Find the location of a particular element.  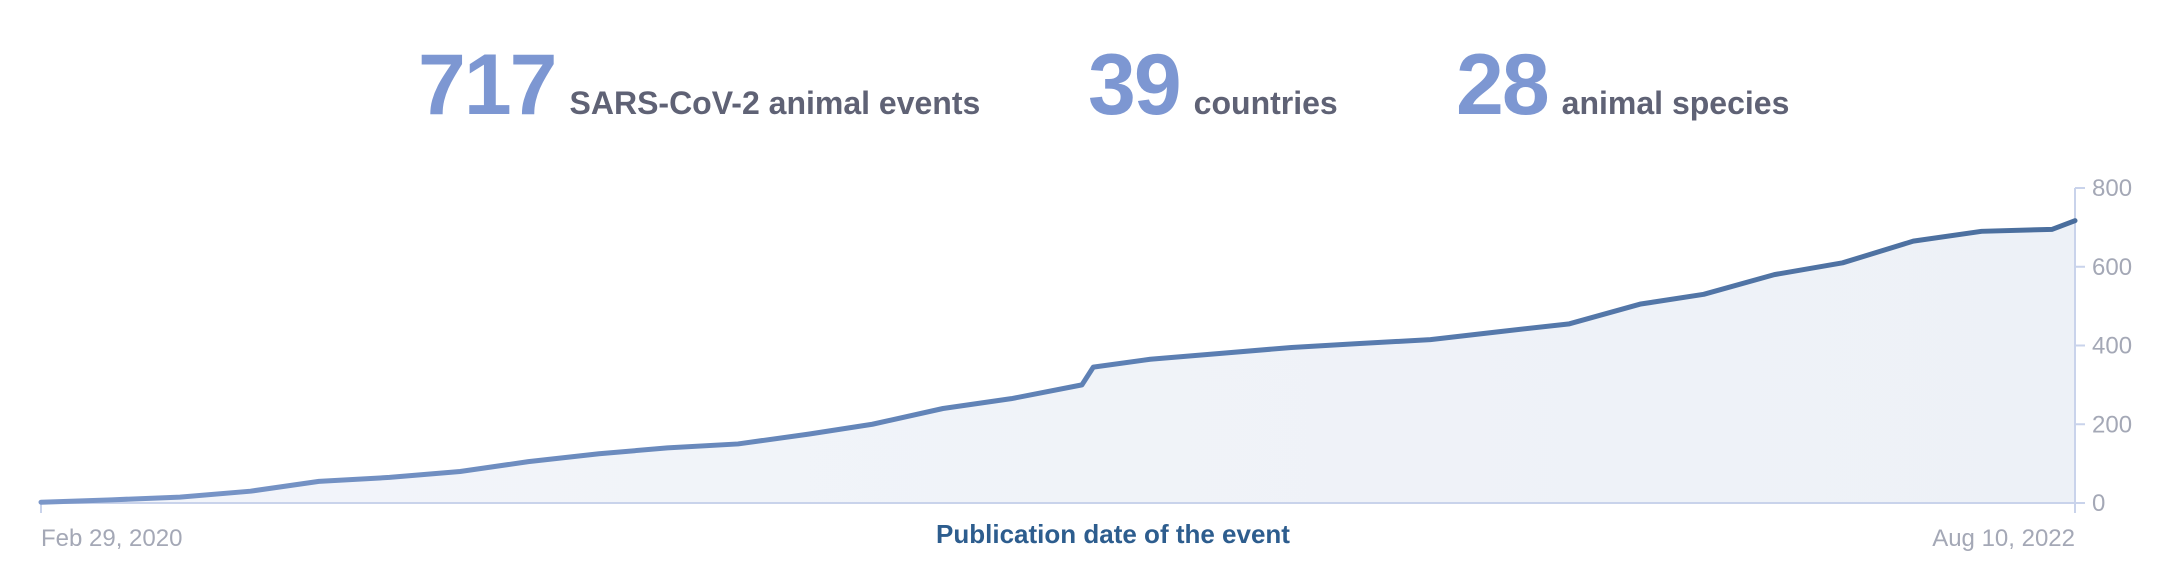

events-count: 717 is located at coordinates (487, 85).